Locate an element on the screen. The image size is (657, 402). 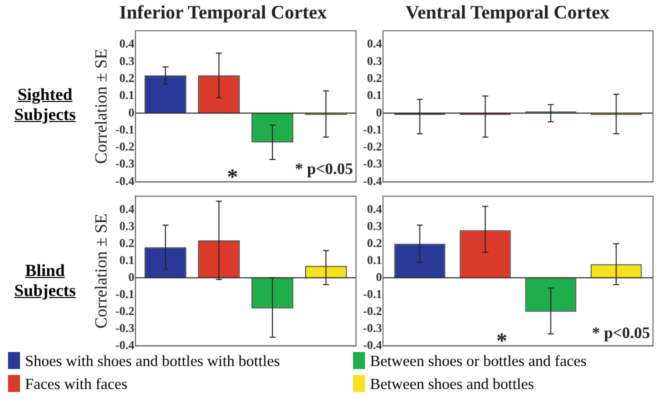
legend-label: Between shoes or bottles and faces is located at coordinates (478, 361).